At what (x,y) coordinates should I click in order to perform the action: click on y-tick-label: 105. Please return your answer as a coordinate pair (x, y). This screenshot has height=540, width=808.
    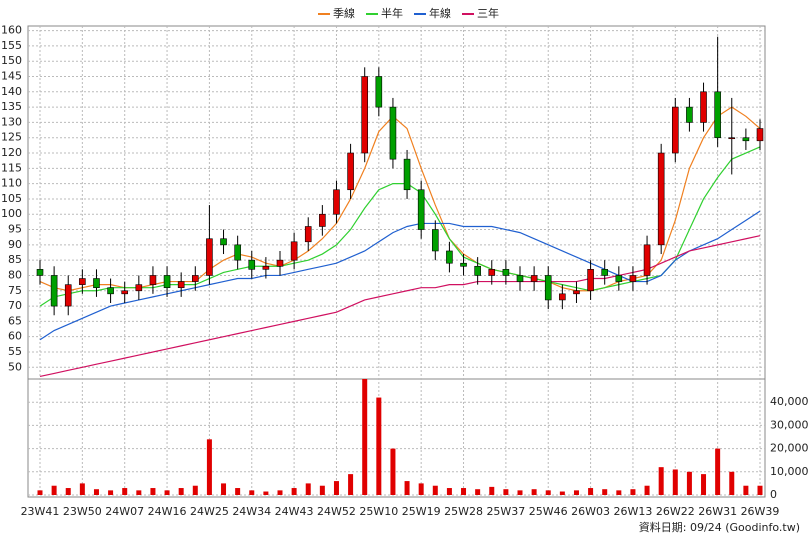
    Looking at the image, I should click on (11, 198).